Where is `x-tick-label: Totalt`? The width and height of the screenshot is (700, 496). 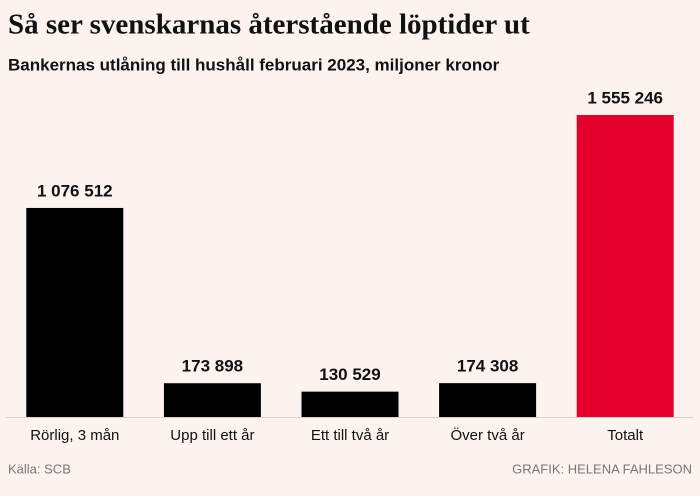
x-tick-label: Totalt is located at coordinates (625, 435).